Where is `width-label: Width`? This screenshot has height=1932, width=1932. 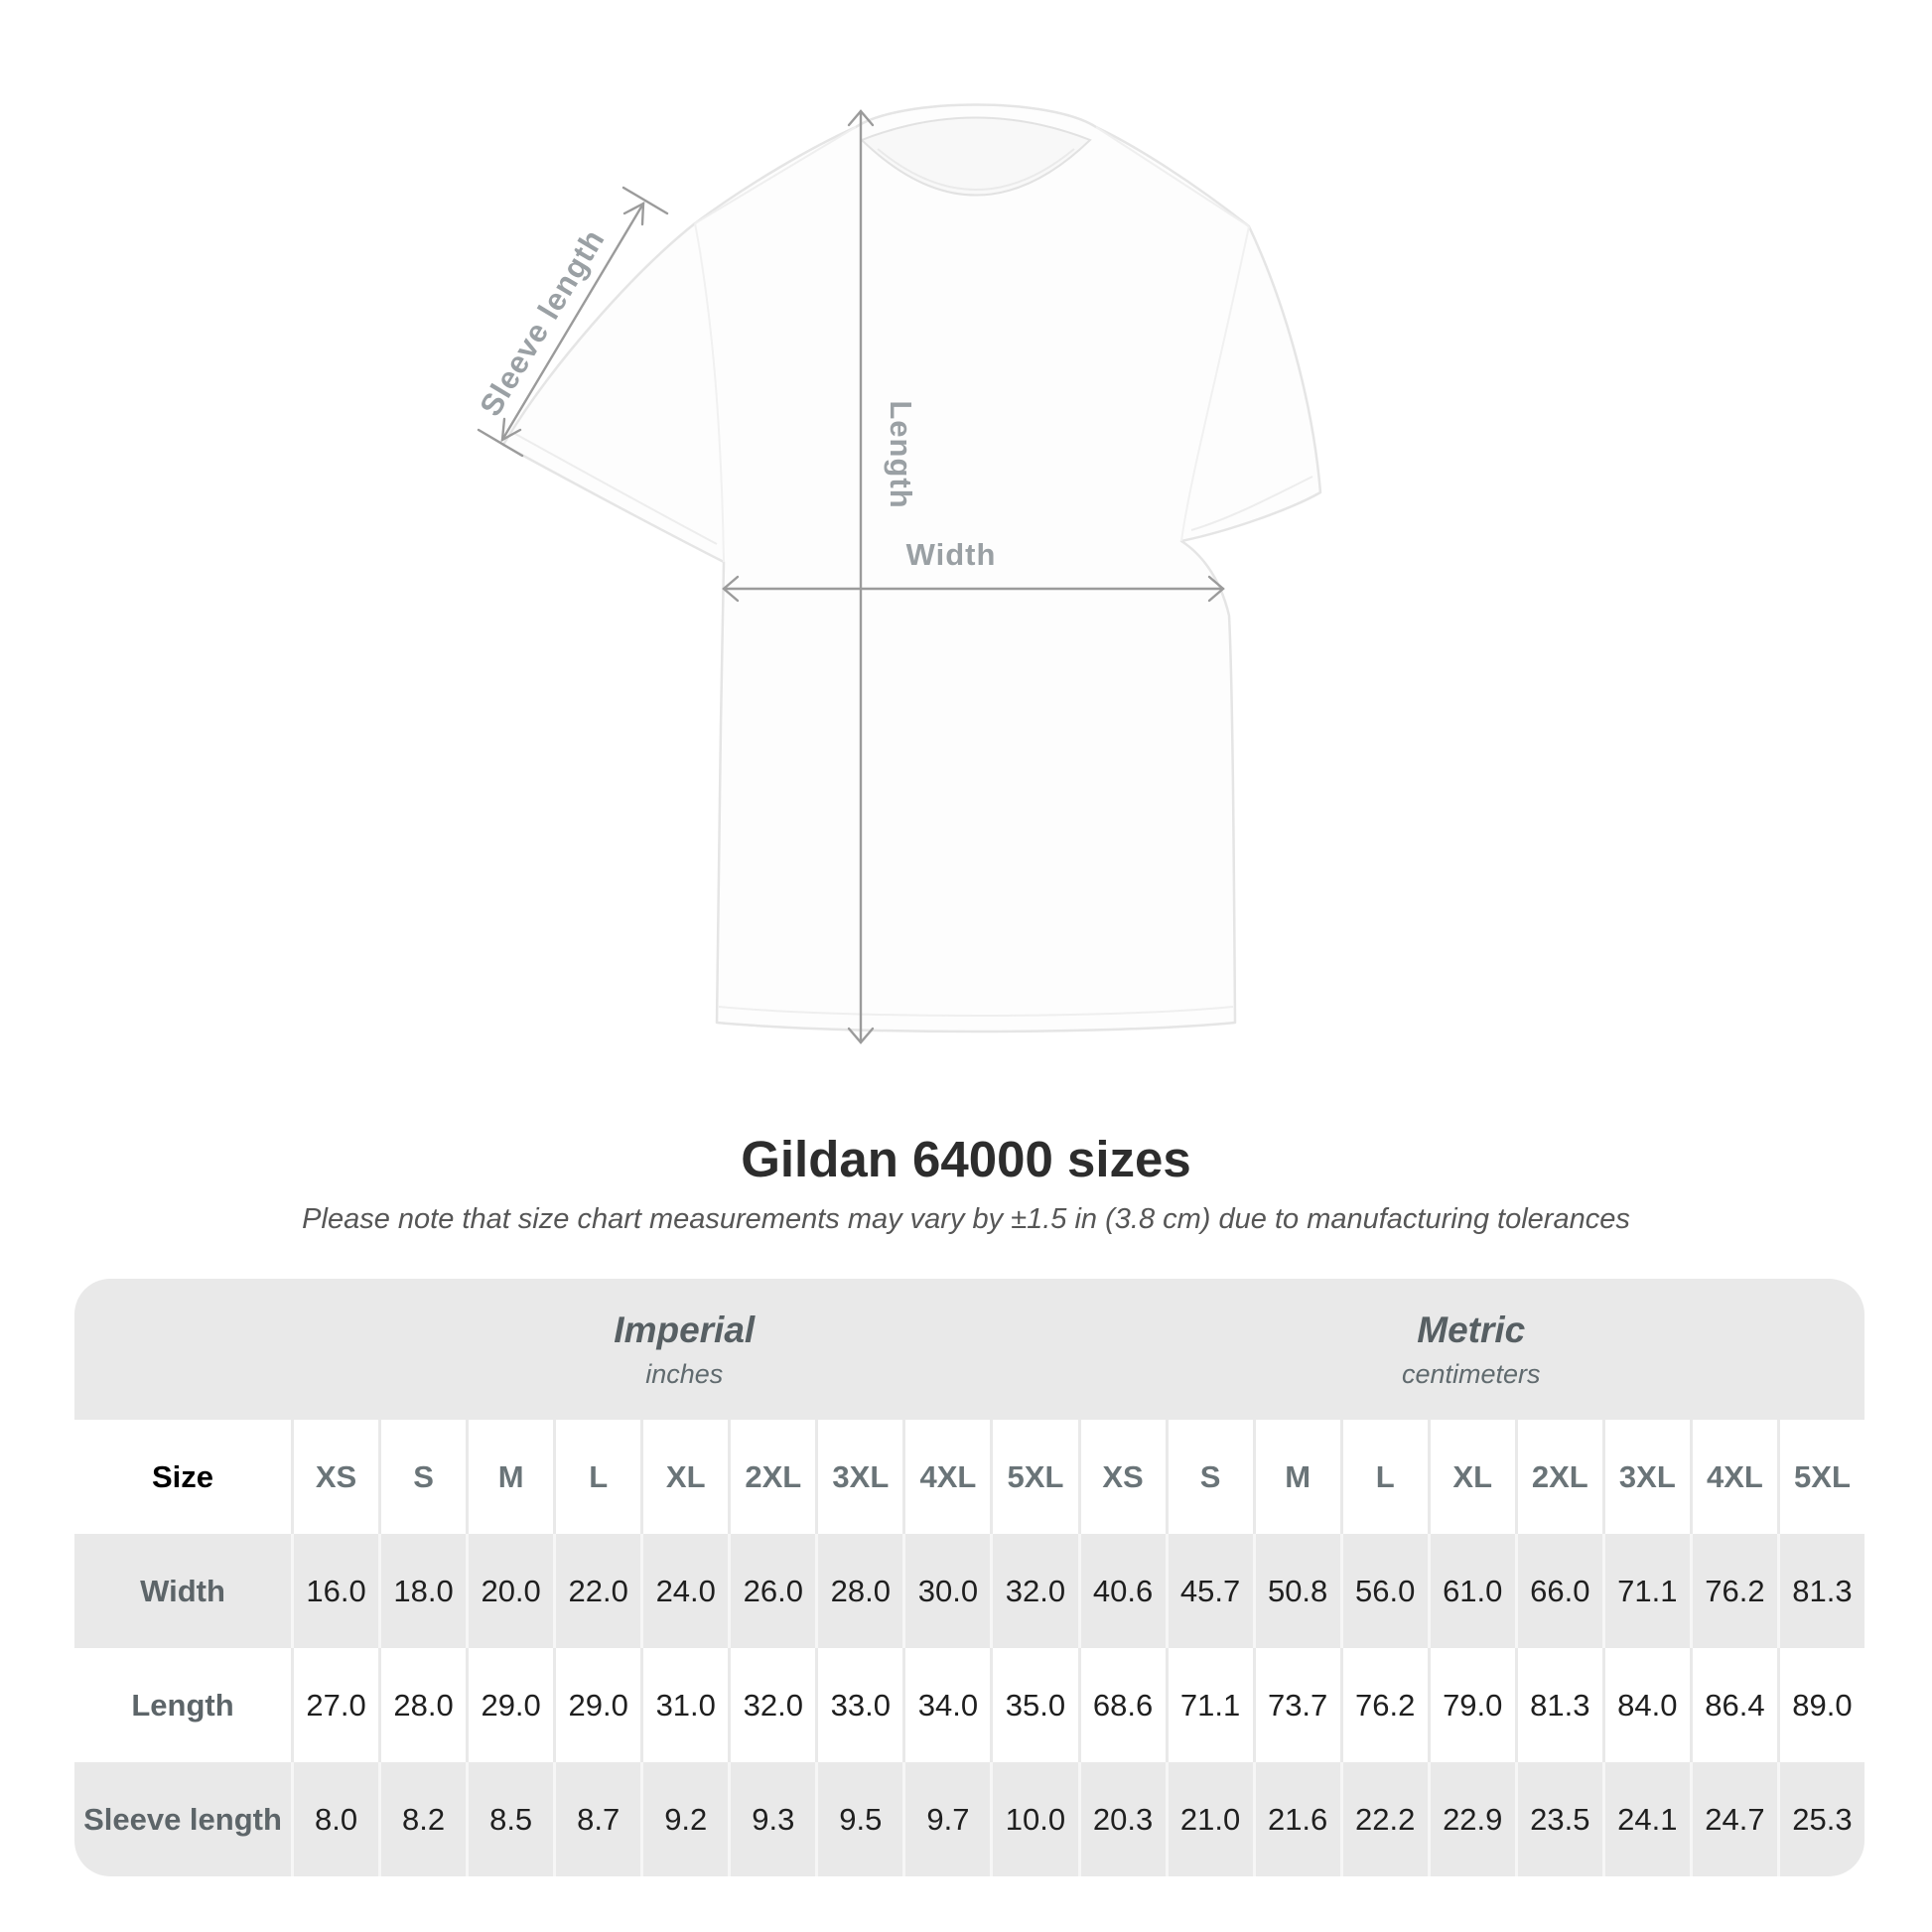 width-label: Width is located at coordinates (951, 554).